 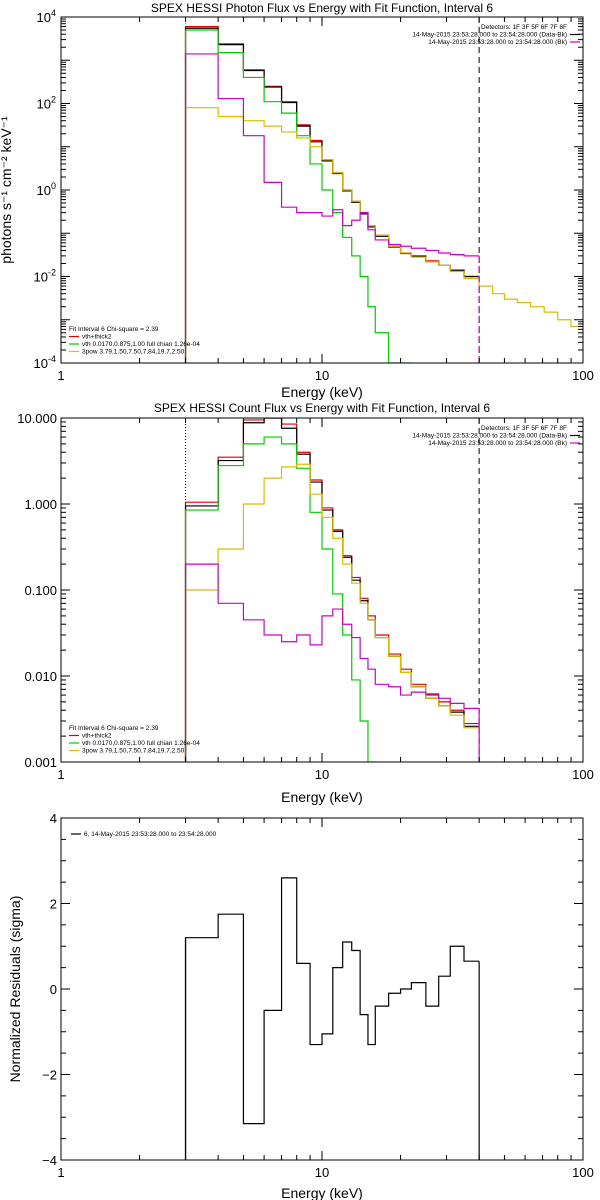 What do you see at coordinates (322, 1192) in the screenshot?
I see `residuals-x-label: Energy (keV)` at bounding box center [322, 1192].